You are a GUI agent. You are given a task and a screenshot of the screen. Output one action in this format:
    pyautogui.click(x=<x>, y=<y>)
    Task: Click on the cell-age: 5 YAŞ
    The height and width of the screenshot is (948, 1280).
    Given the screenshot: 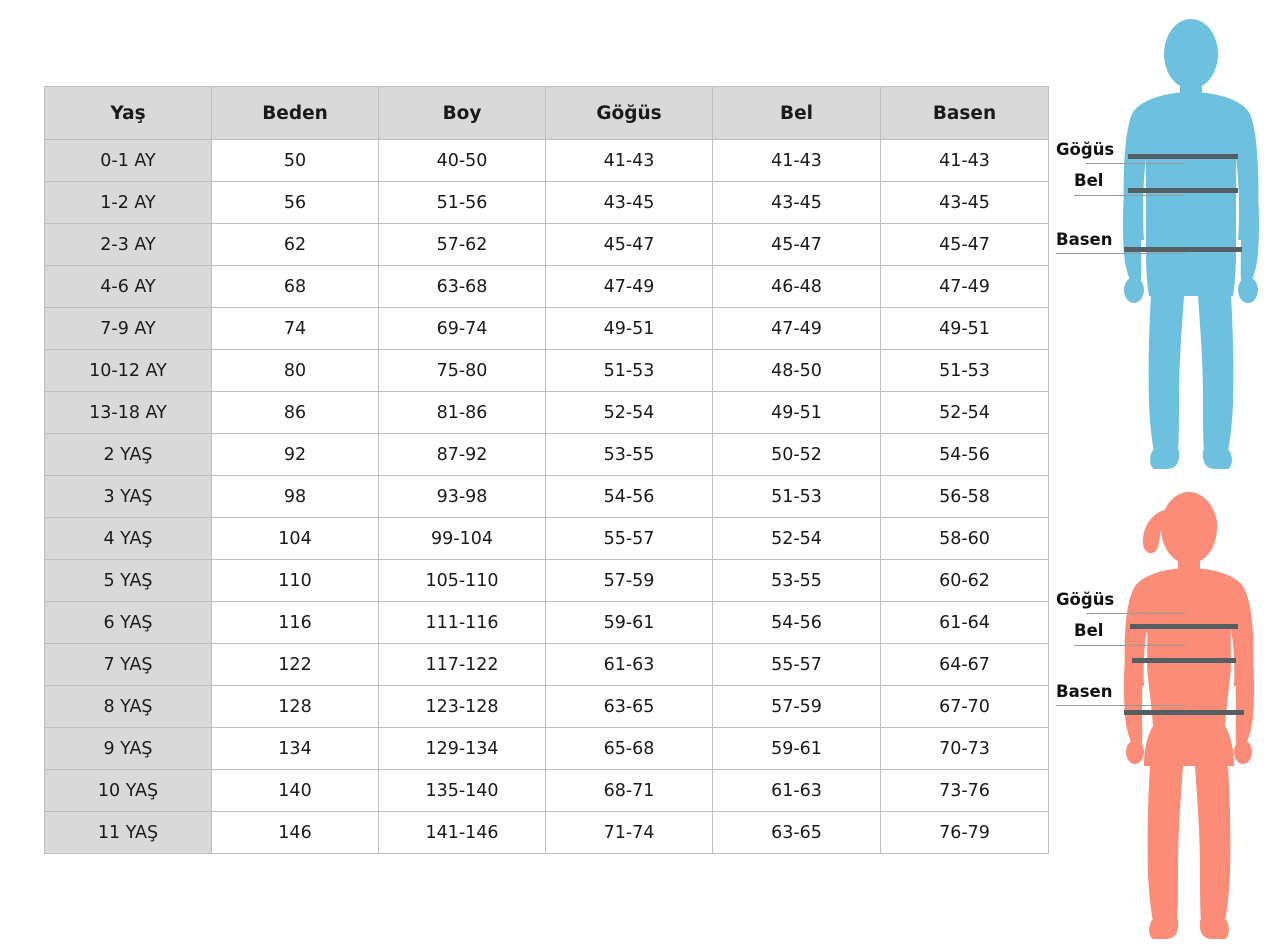 What is the action you would take?
    pyautogui.click(x=128, y=580)
    